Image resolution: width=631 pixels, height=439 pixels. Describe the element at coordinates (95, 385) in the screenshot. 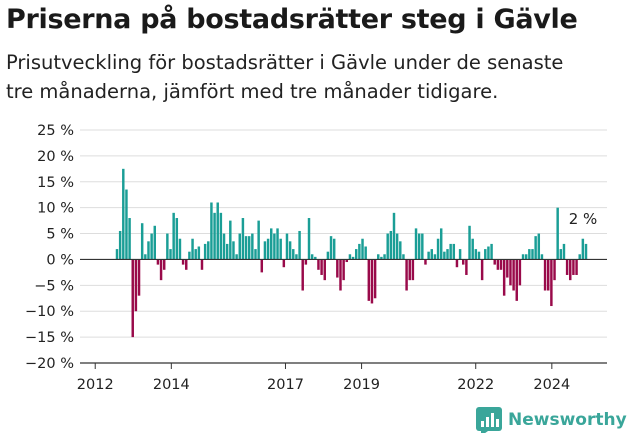

I see `x-tick-label: 2012` at that location.